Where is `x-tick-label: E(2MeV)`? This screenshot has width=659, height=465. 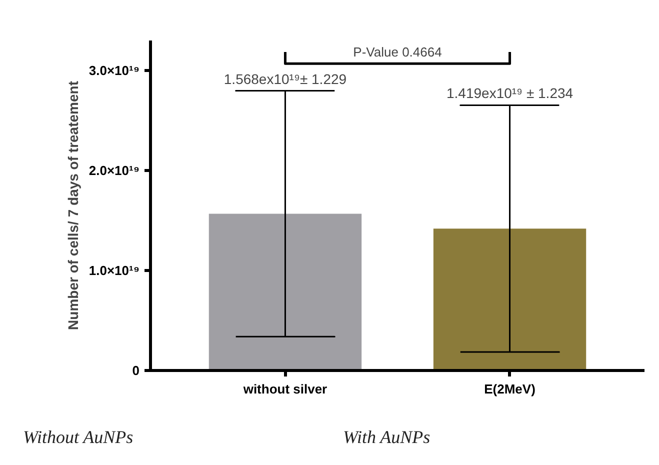
x-tick-label: E(2MeV) is located at coordinates (510, 389).